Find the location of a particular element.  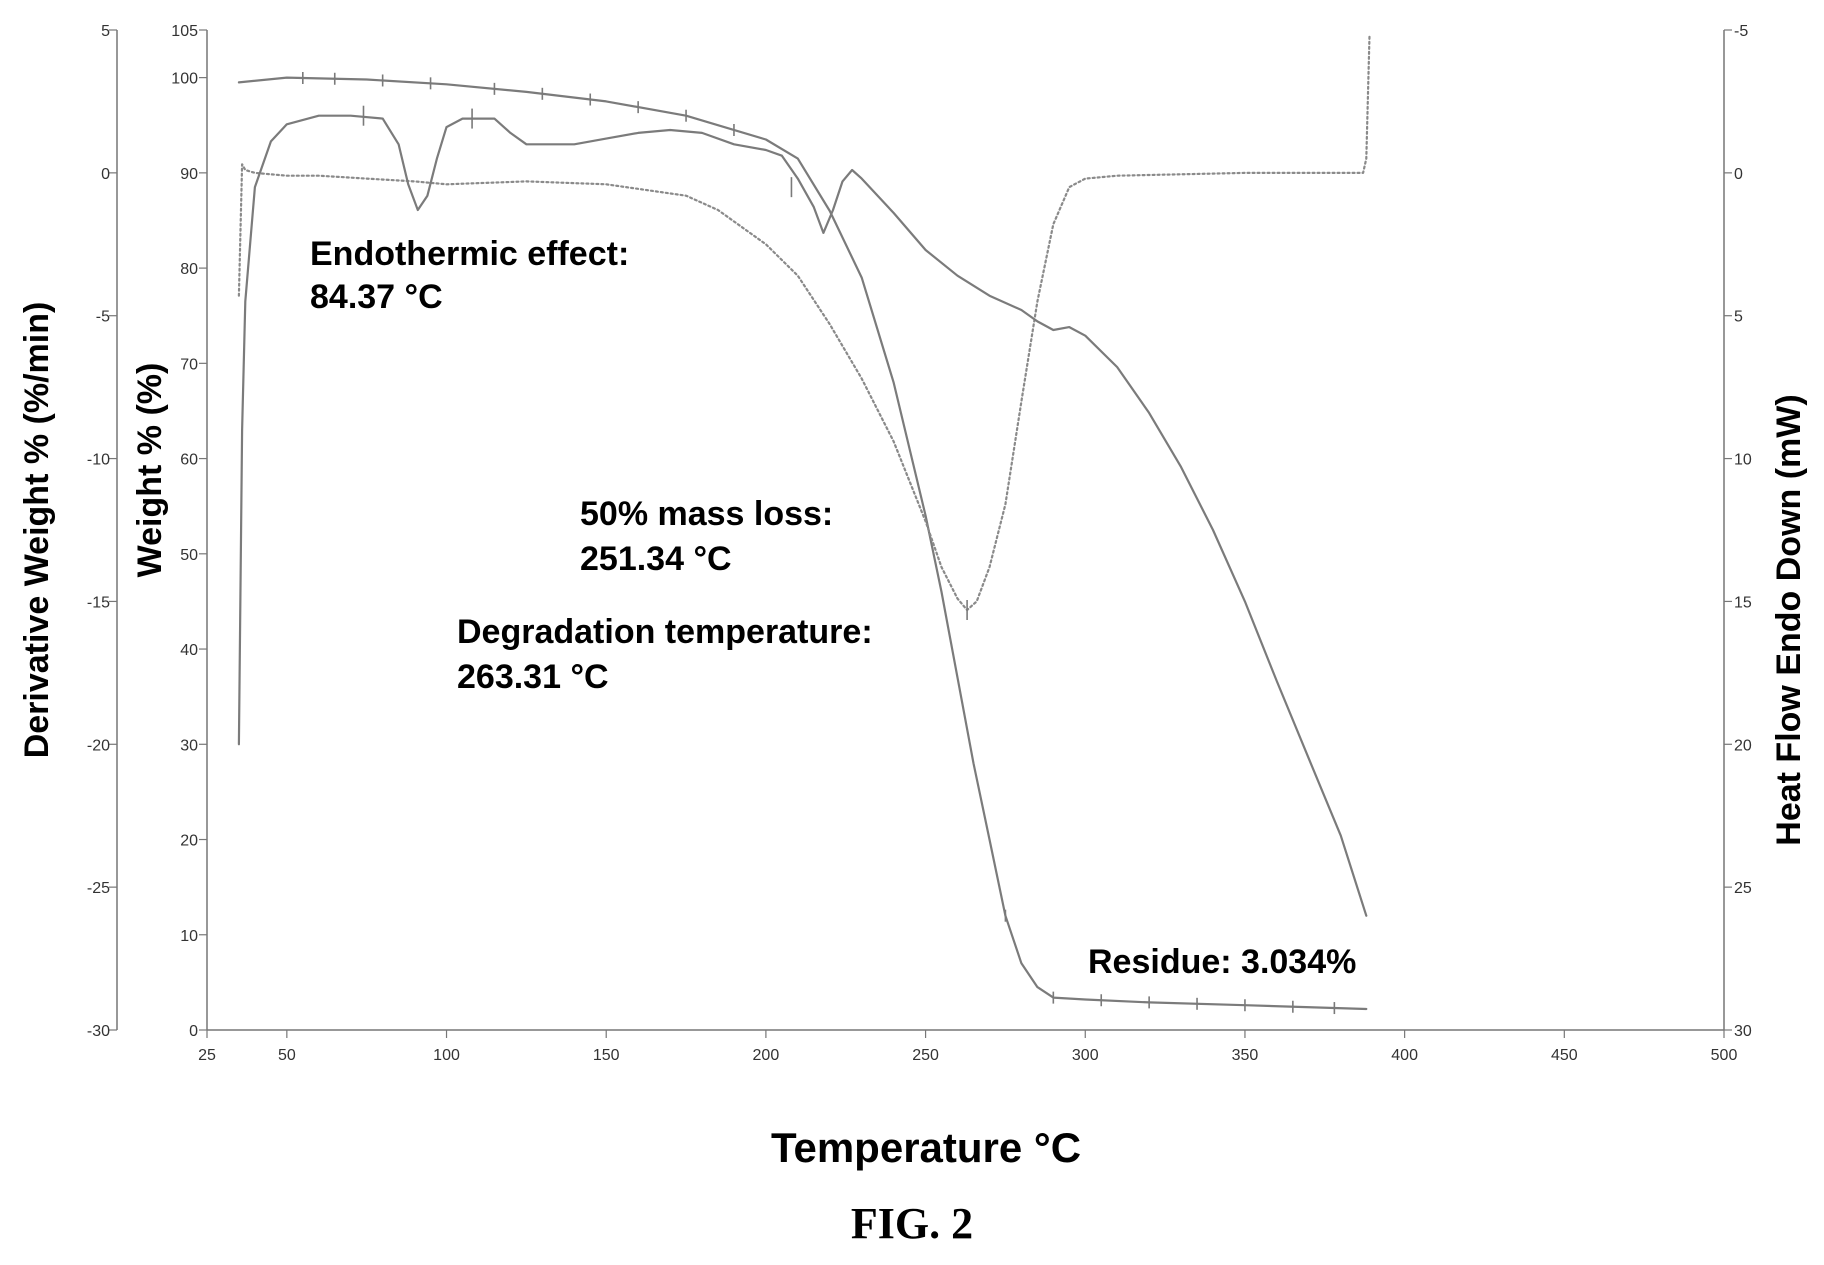

annotation-endothermic: Endothermic effect: 84.37 °C is located at coordinates (469, 275).